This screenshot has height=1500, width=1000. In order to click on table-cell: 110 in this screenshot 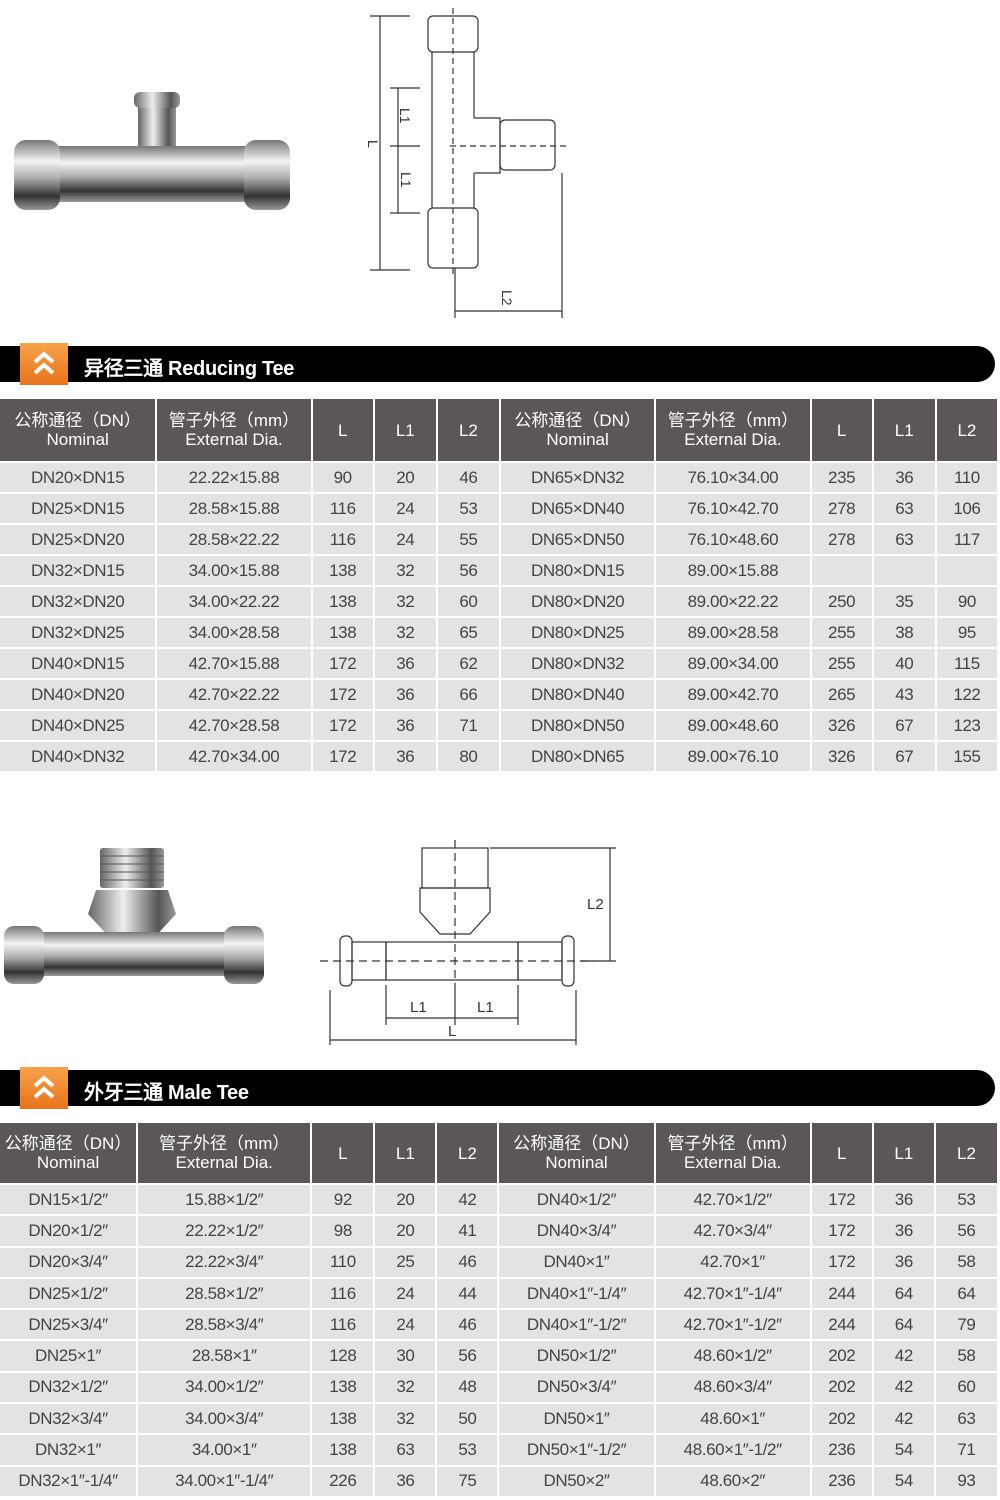, I will do `click(343, 1262)`.